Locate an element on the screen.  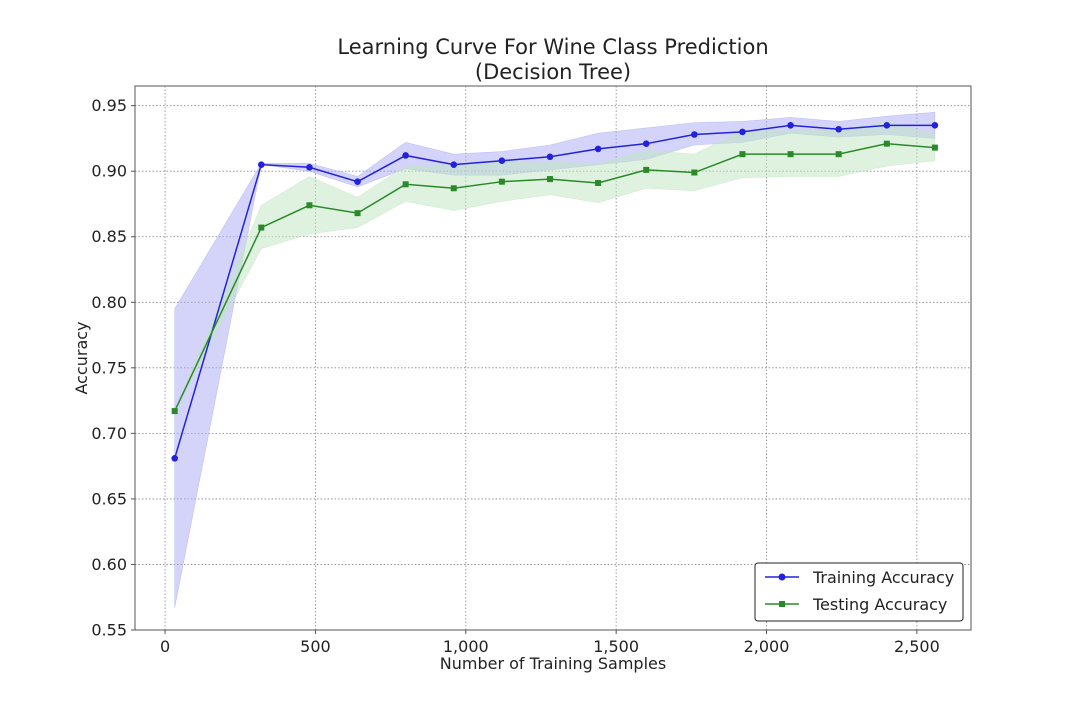
y-tick-label: 0.60 is located at coordinates (109, 564).